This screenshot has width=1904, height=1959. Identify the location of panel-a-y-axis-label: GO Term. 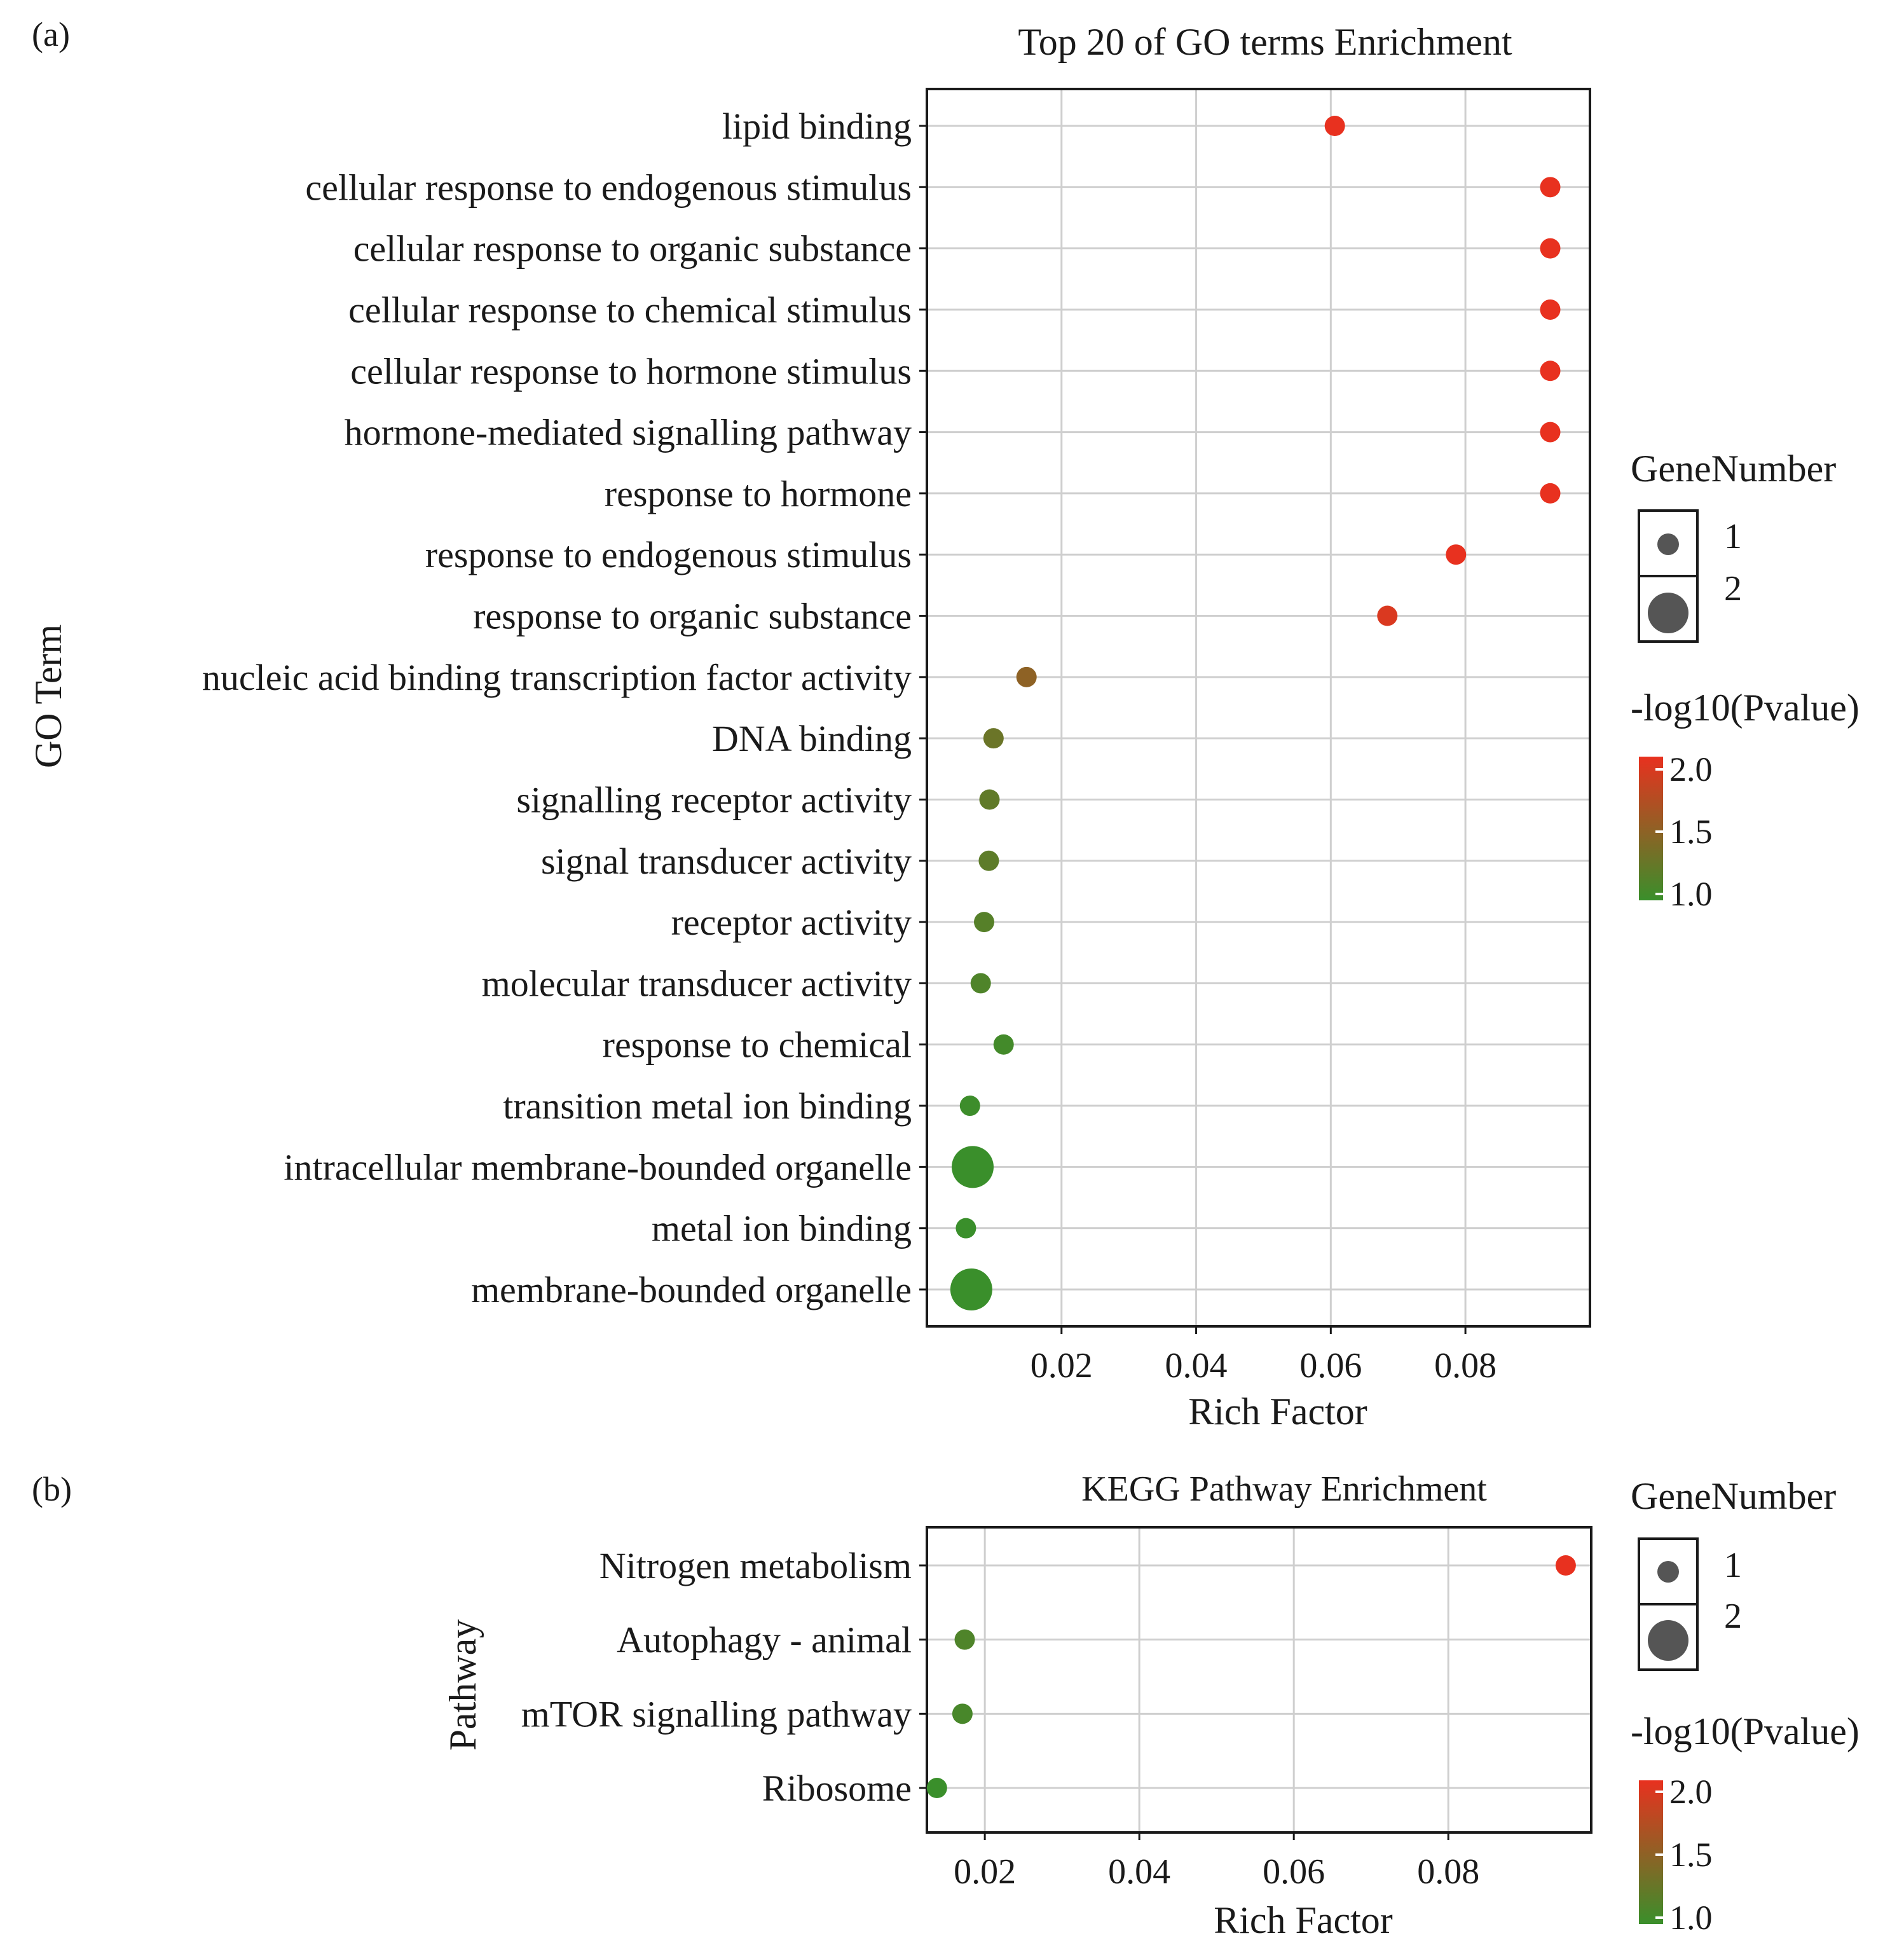
(48, 696).